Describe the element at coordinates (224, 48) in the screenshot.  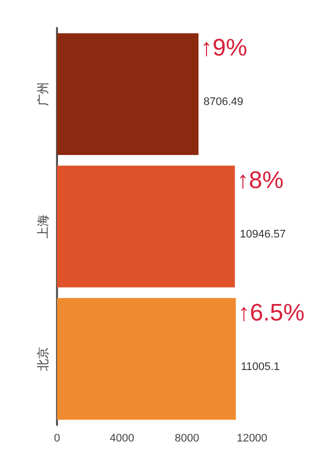
I see `annotation: ↑9%` at that location.